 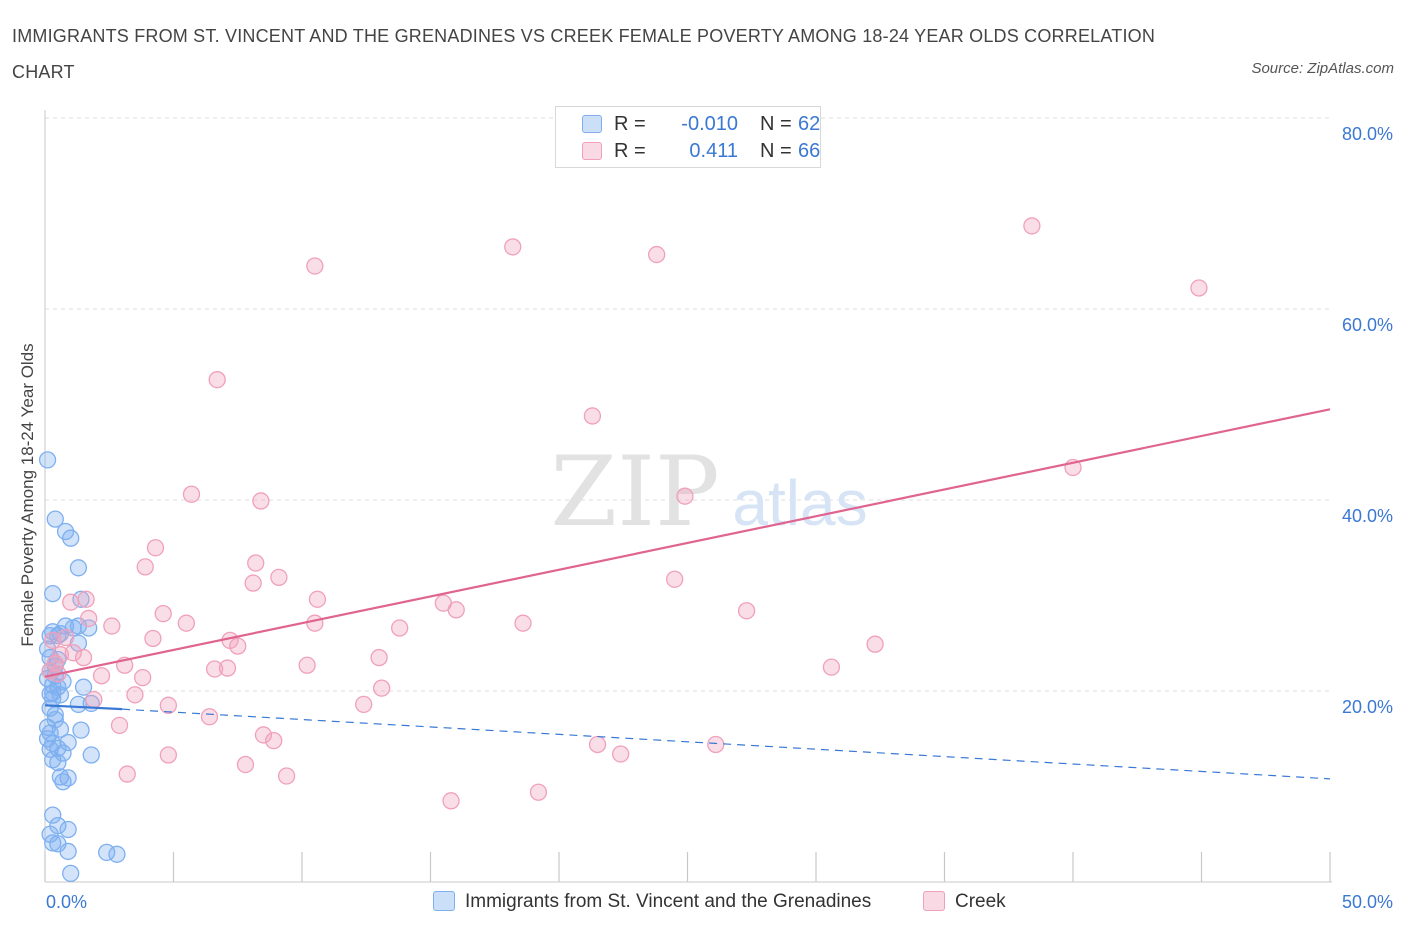 What do you see at coordinates (66, 902) in the screenshot?
I see `x-tick-label: 0.0%` at bounding box center [66, 902].